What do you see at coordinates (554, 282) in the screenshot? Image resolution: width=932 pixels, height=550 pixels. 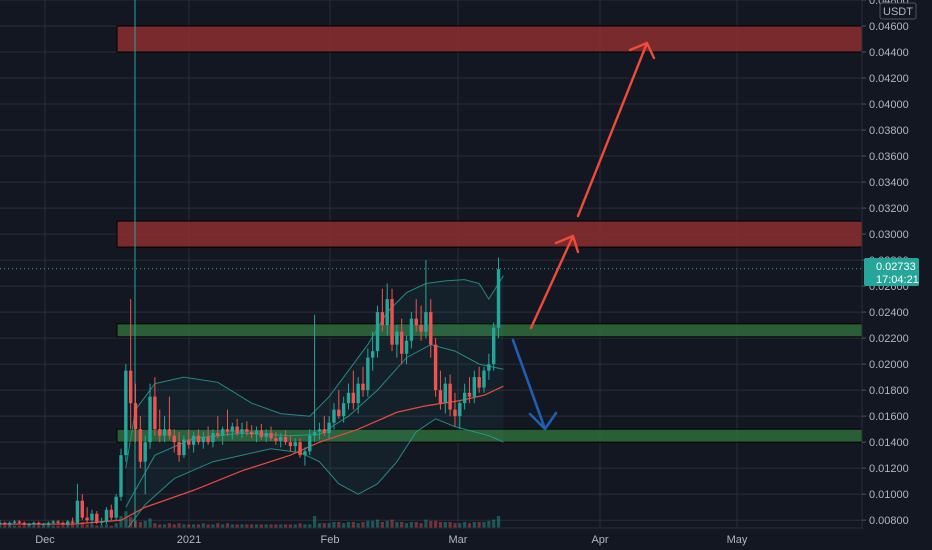 I see `up-arrow-to-resistance` at bounding box center [554, 282].